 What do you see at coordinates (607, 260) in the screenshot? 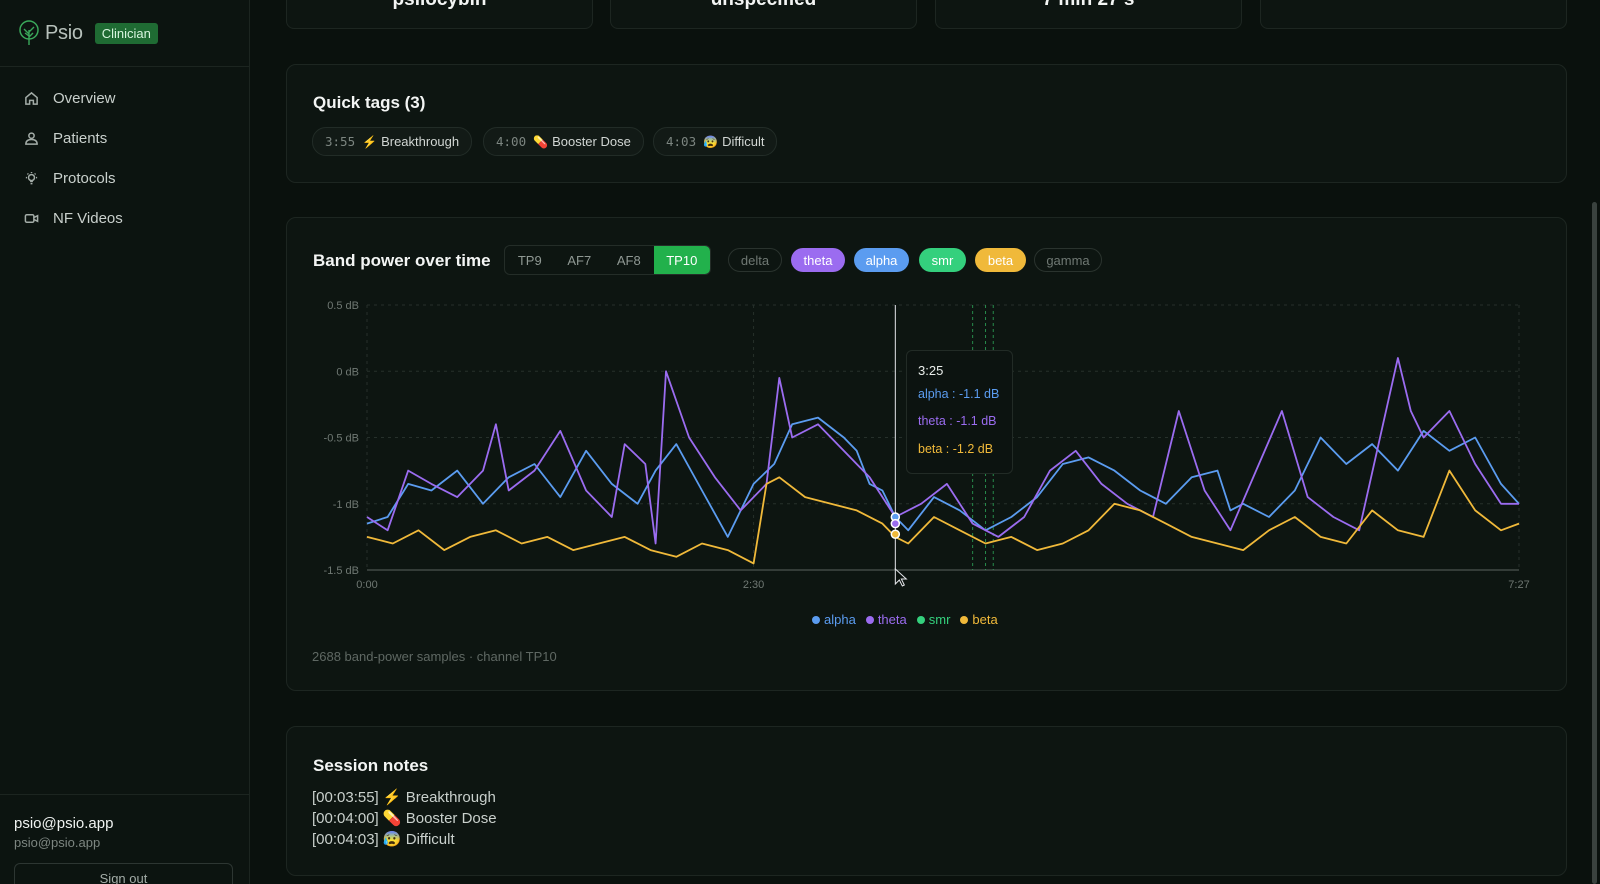
I see `channel-selector: TP9 AF7 AF8 TP10` at bounding box center [607, 260].